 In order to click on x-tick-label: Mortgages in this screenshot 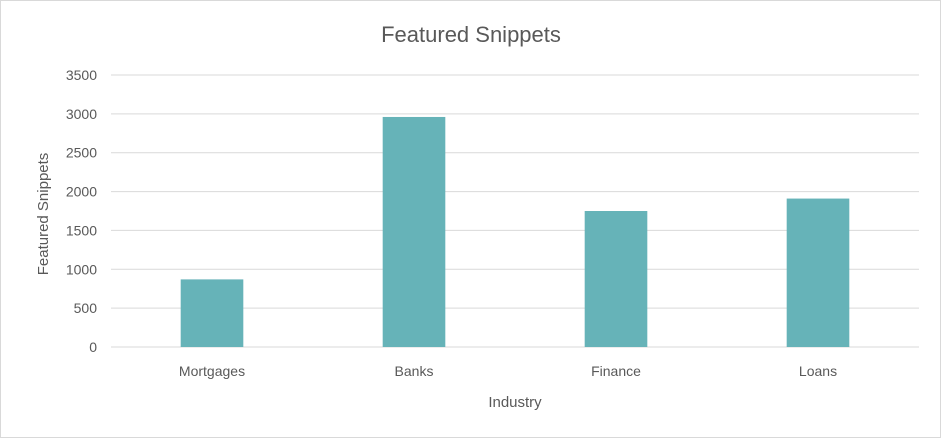, I will do `click(212, 371)`.